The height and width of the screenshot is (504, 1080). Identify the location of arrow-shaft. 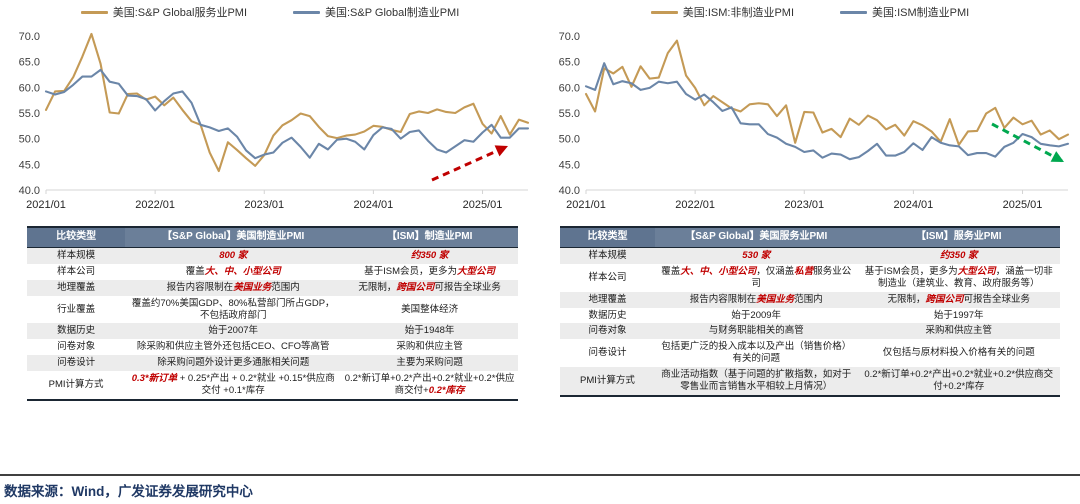
(470, 163).